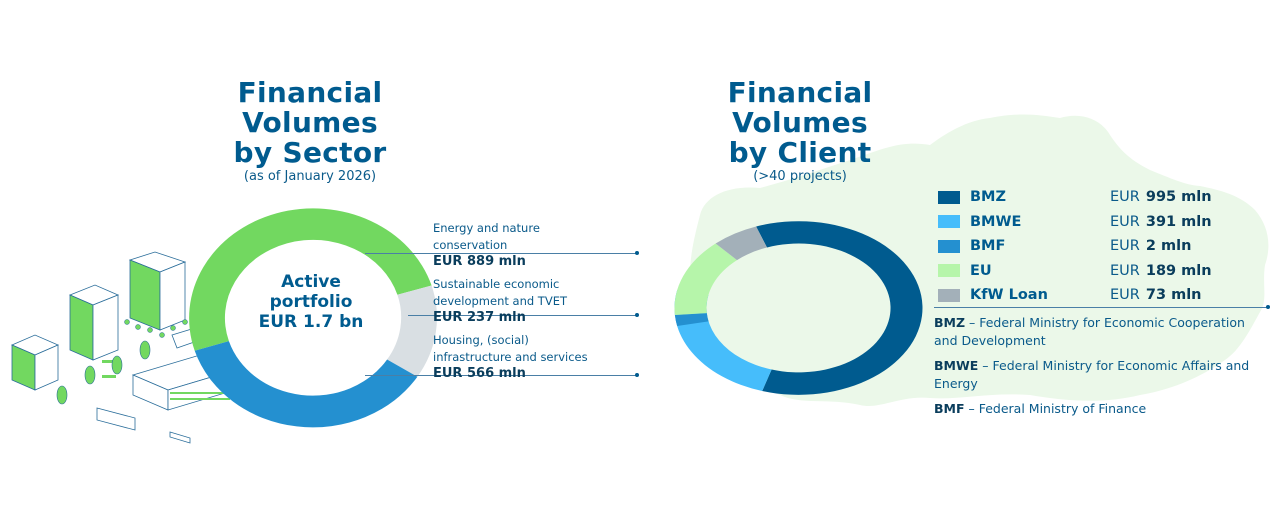 Image resolution: width=1280 pixels, height=520 pixels. I want to click on legend-value: 995 mln, so click(1178, 197).